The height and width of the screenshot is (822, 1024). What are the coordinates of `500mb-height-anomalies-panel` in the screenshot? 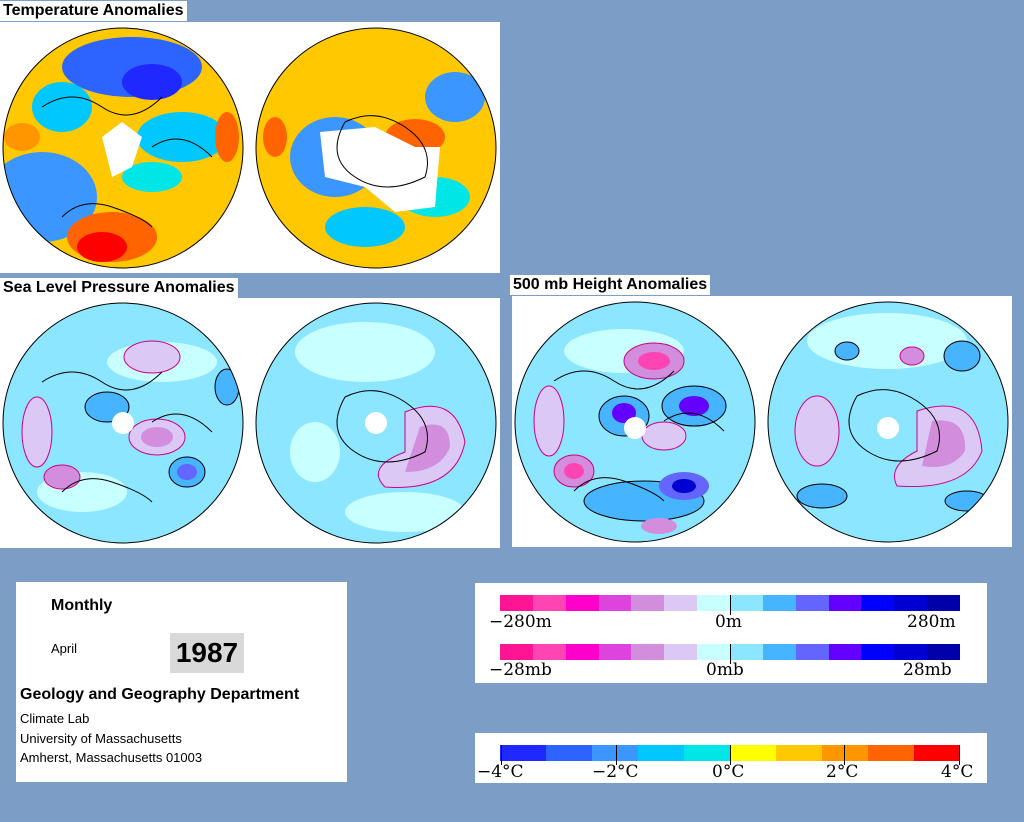 It's located at (762, 421).